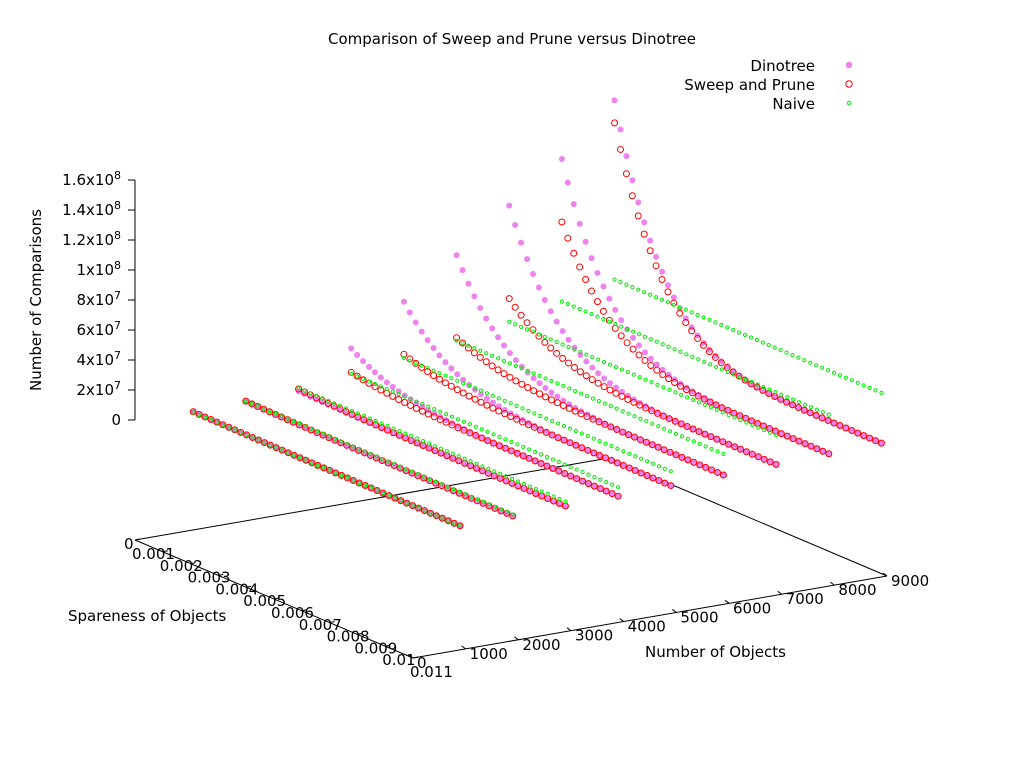 The width and height of the screenshot is (1024, 768). What do you see at coordinates (181, 566) in the screenshot?
I see `x-tick-label: 0.002` at bounding box center [181, 566].